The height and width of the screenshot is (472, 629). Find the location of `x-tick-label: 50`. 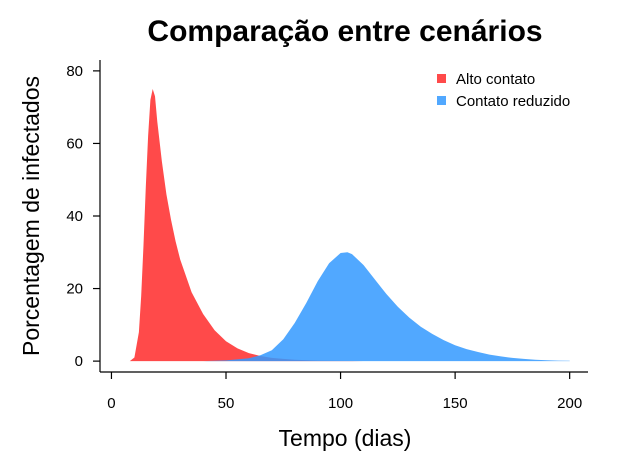

x-tick-label: 50 is located at coordinates (226, 403).